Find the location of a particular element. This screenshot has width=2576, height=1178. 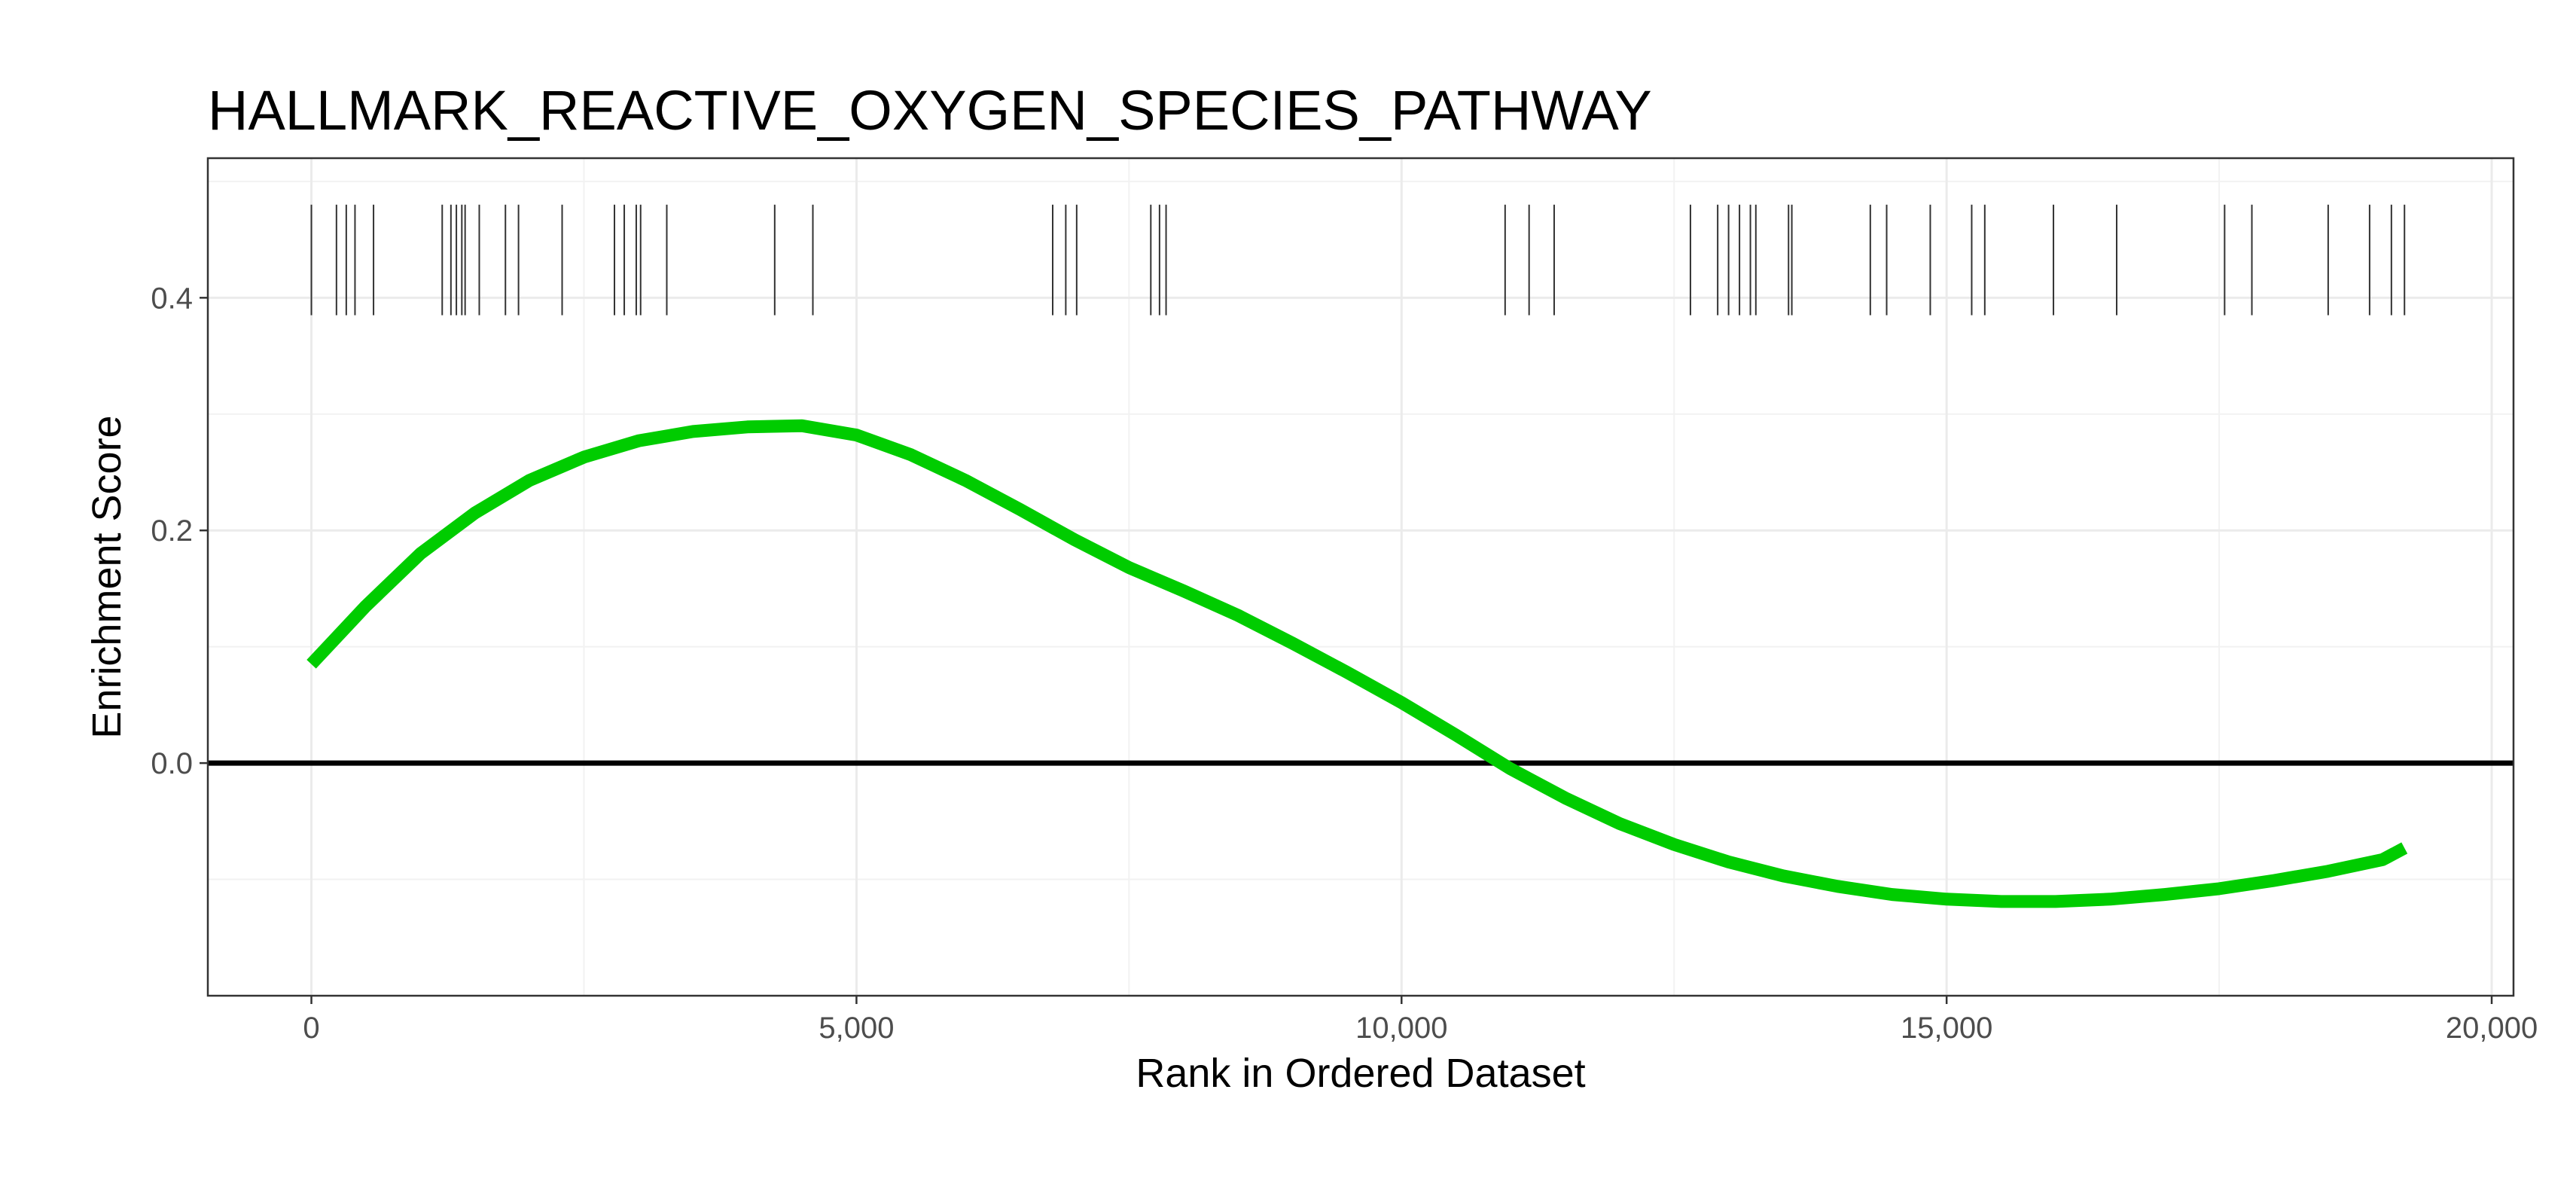

y-tick-label: 0.0 is located at coordinates (172, 764).